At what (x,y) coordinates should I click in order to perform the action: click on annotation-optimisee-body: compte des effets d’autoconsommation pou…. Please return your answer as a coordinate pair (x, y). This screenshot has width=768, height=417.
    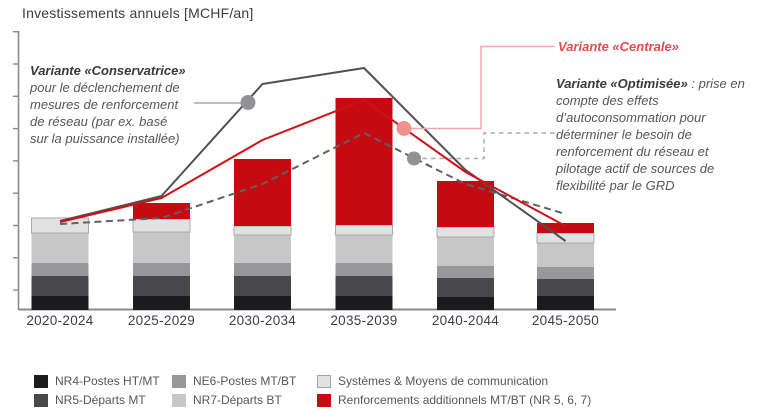
    Looking at the image, I should click on (635, 143).